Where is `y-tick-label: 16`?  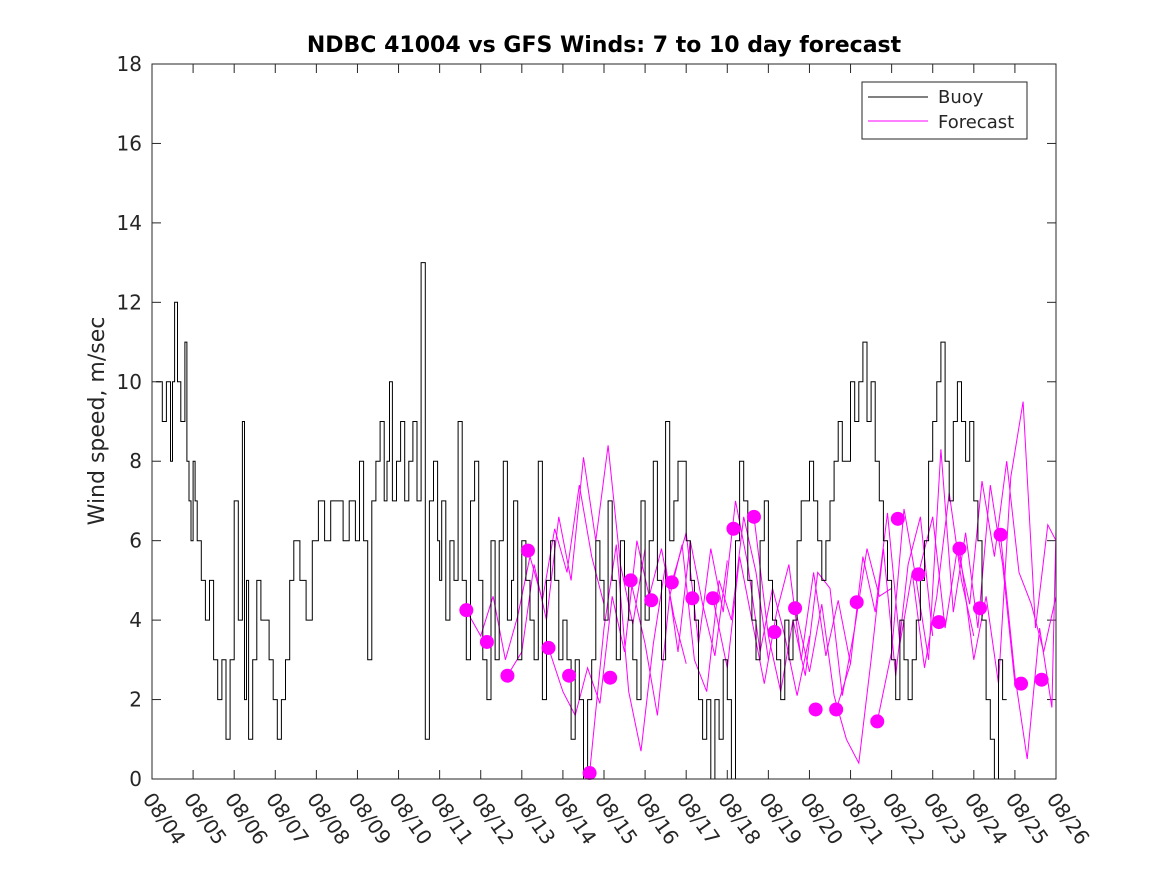
y-tick-label: 16 is located at coordinates (129, 143).